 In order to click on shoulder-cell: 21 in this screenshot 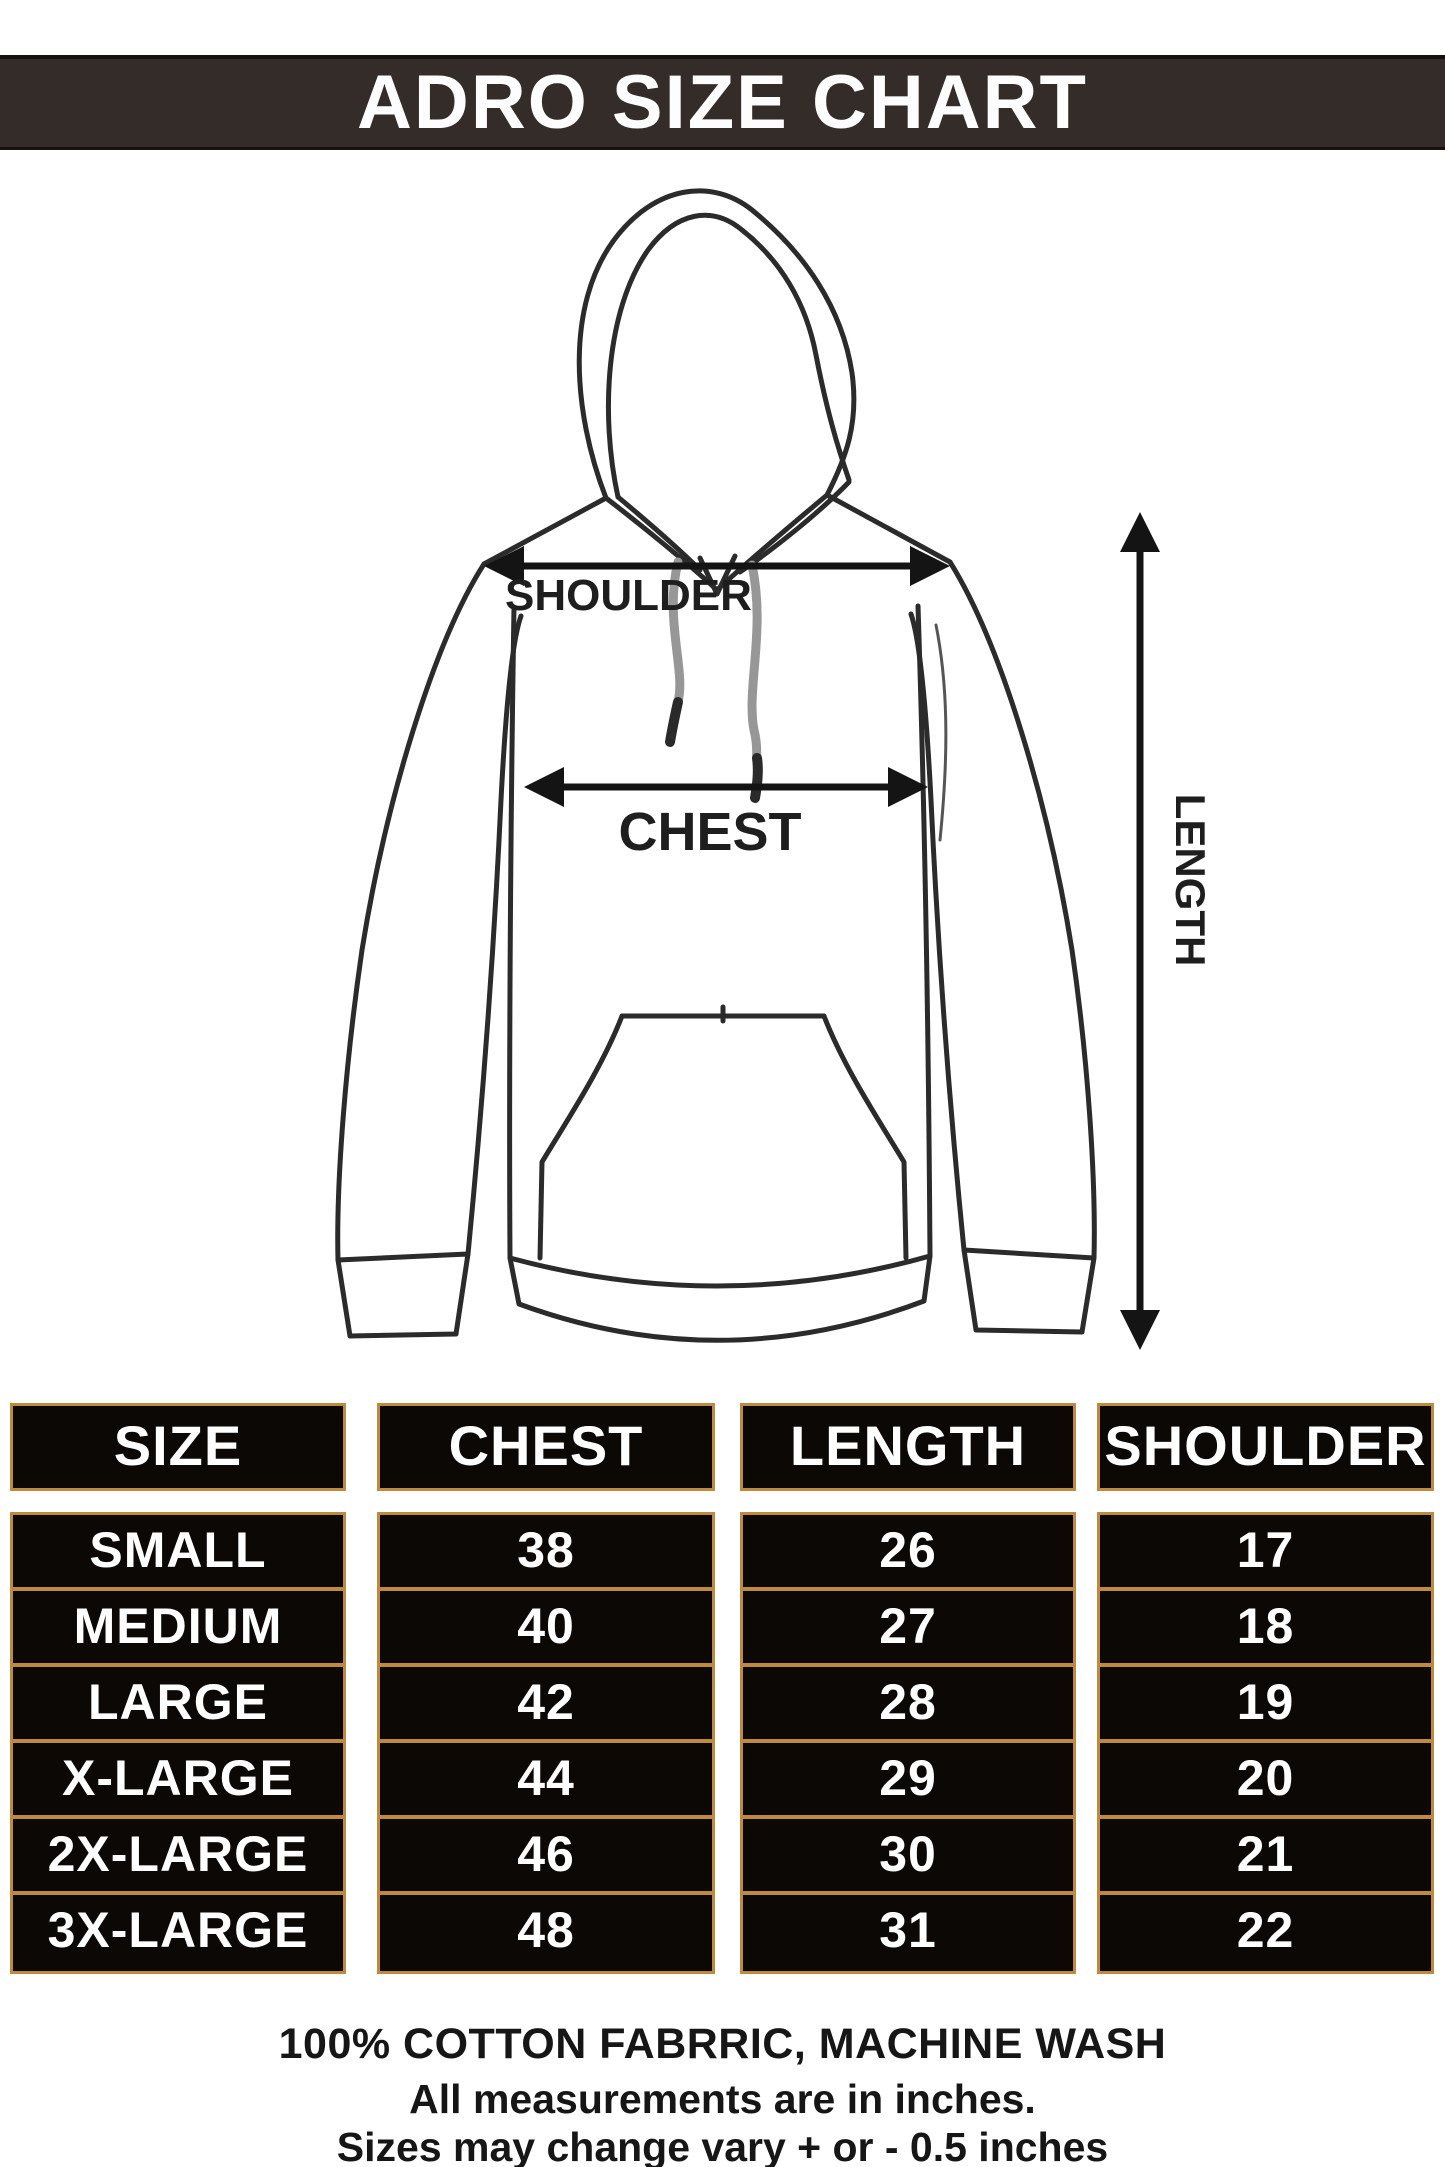, I will do `click(1265, 1857)`.